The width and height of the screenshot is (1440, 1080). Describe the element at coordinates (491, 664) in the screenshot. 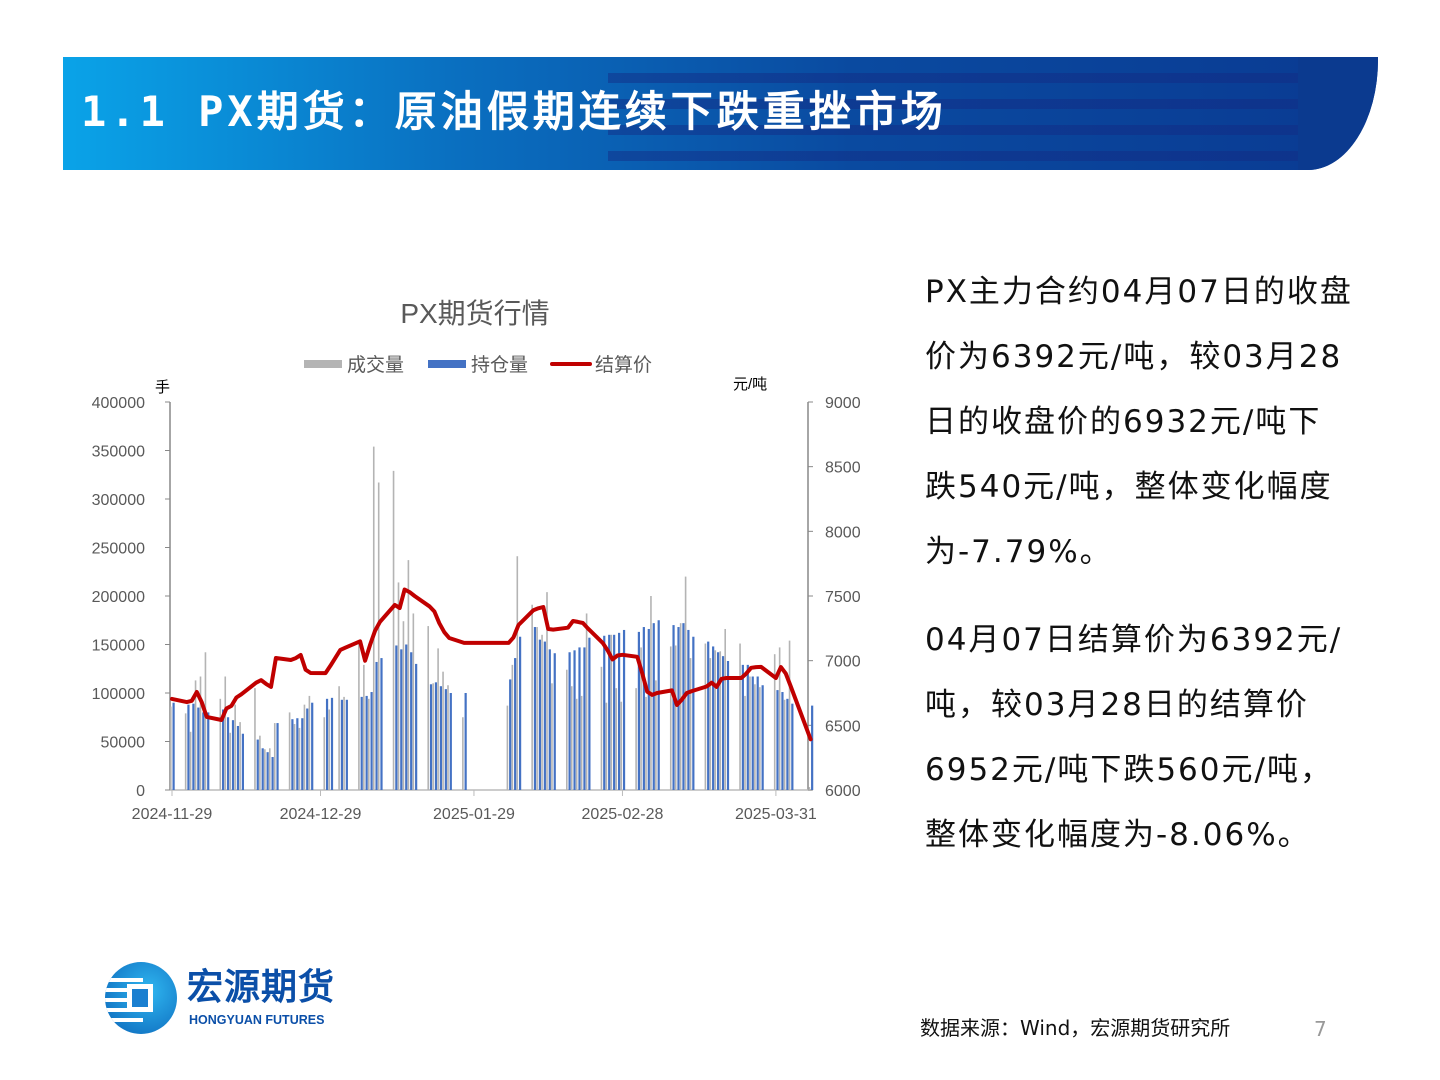

I see `settlement-price-line` at that location.